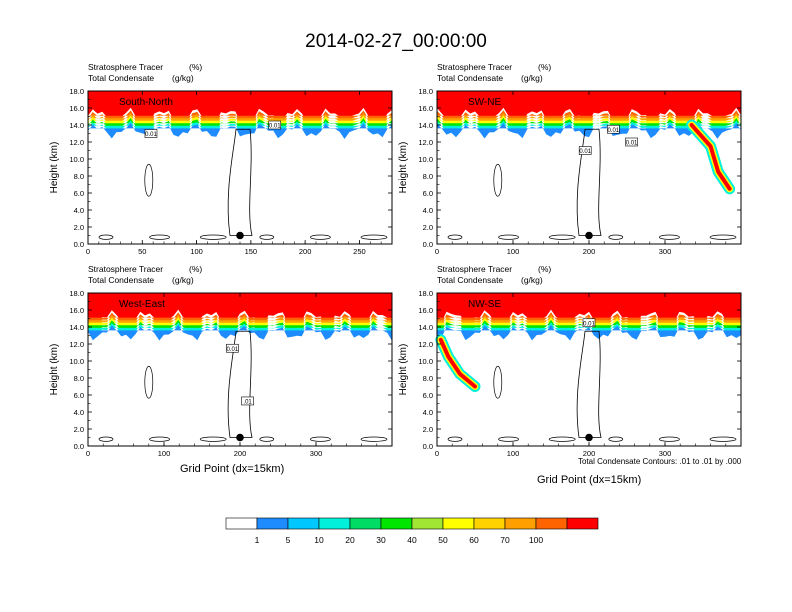 The image size is (792, 612). I want to click on y-tick-label: 6.0, so click(79, 395).